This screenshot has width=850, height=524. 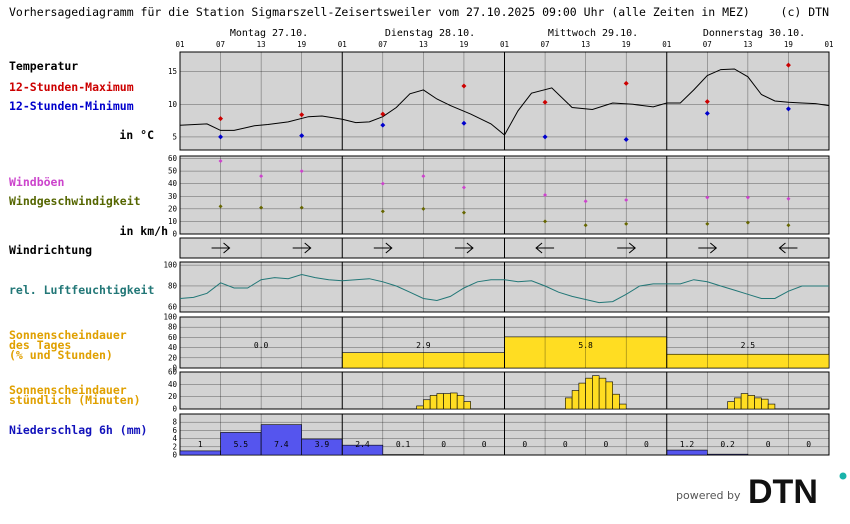 I want to click on y-tick-label: 40, so click(x=173, y=384).